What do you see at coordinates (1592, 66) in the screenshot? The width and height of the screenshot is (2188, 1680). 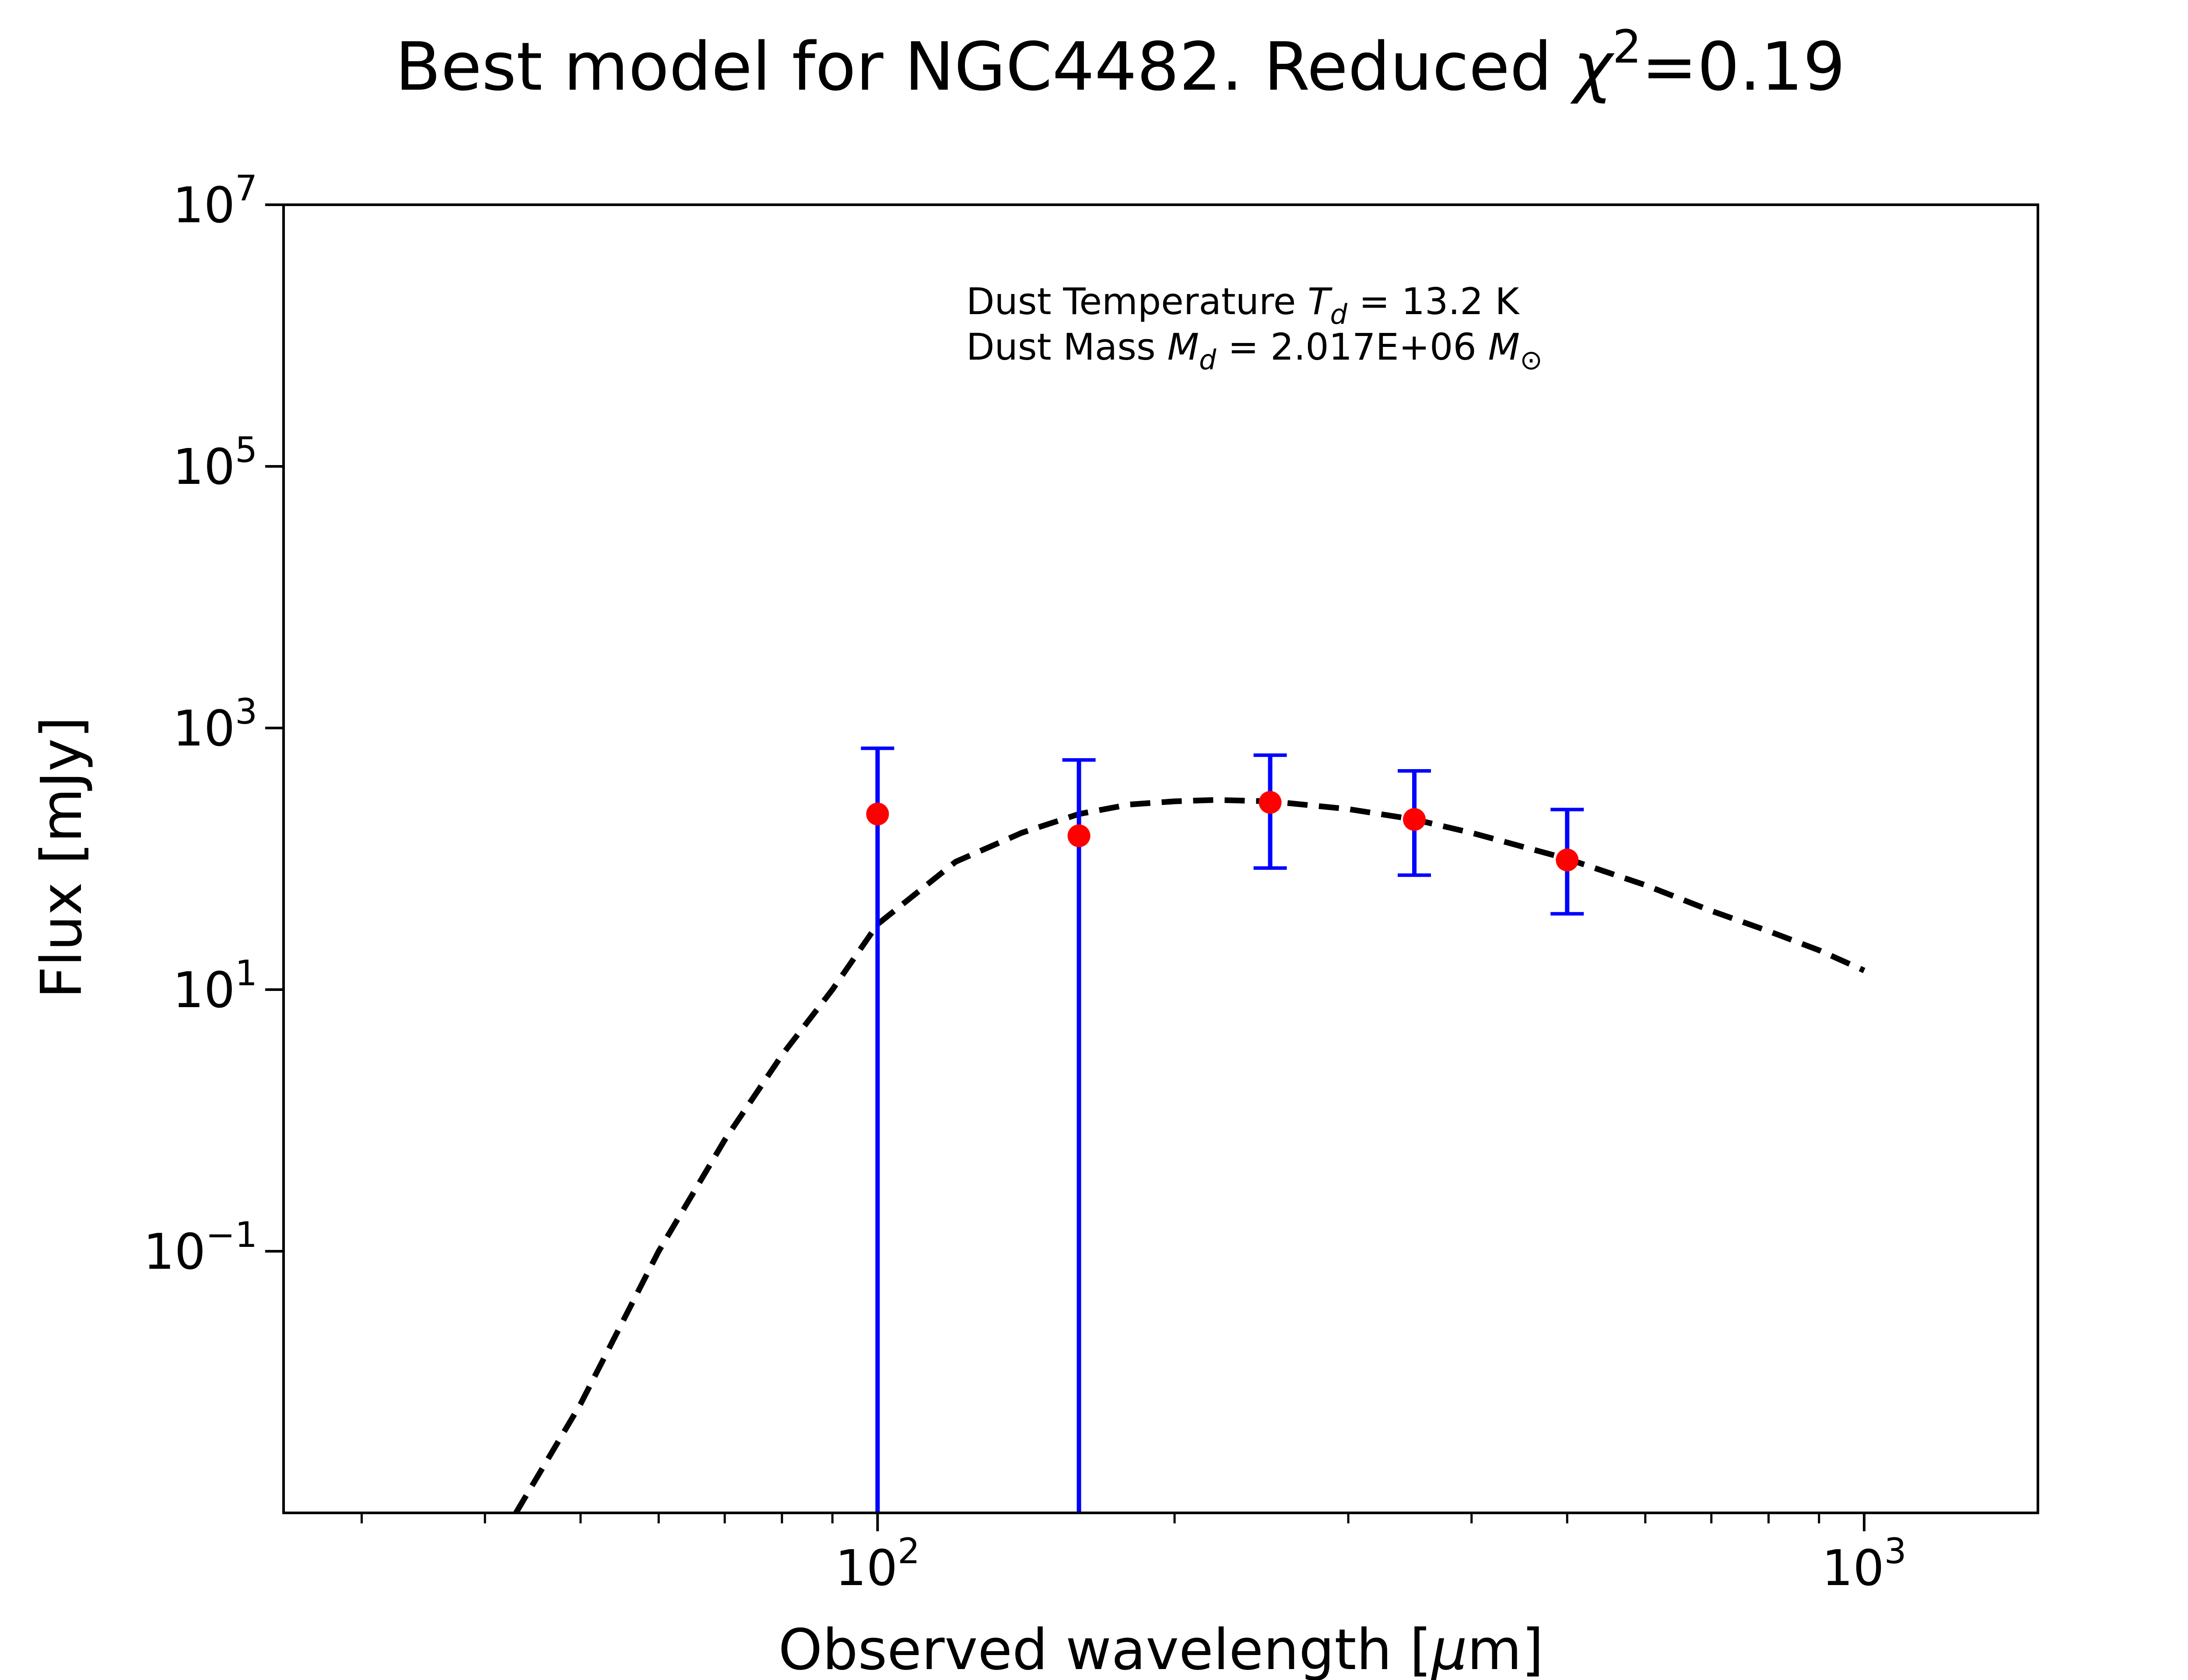 I see `title-chi: χ` at bounding box center [1592, 66].